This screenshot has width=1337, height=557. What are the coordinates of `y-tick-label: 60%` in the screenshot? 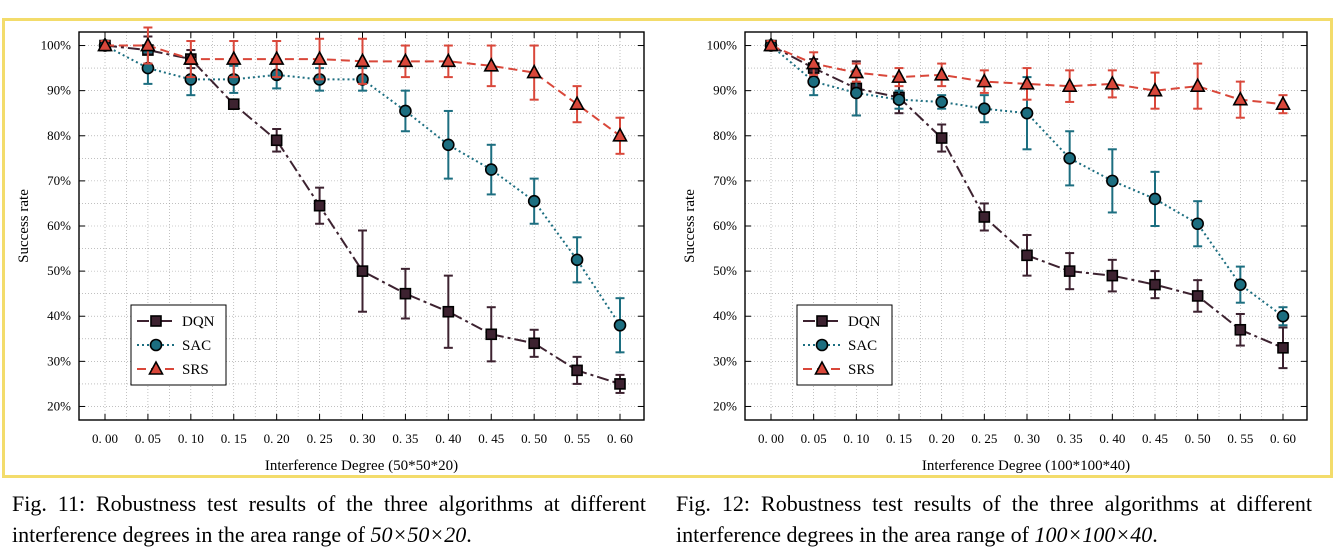 It's located at (59, 225).